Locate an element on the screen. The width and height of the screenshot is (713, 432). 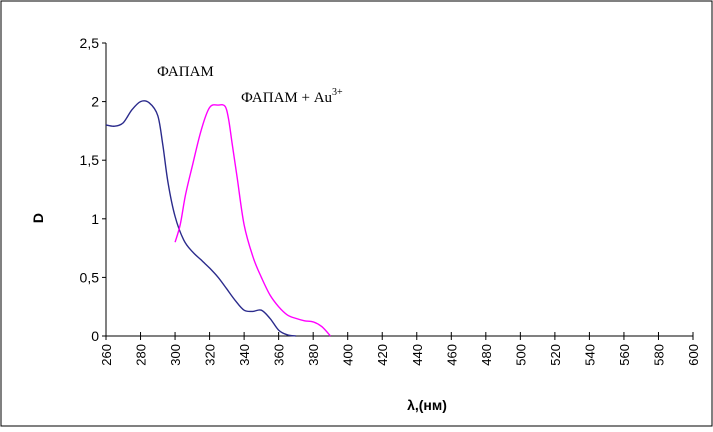
x-tick-label: 540 is located at coordinates (589, 355).